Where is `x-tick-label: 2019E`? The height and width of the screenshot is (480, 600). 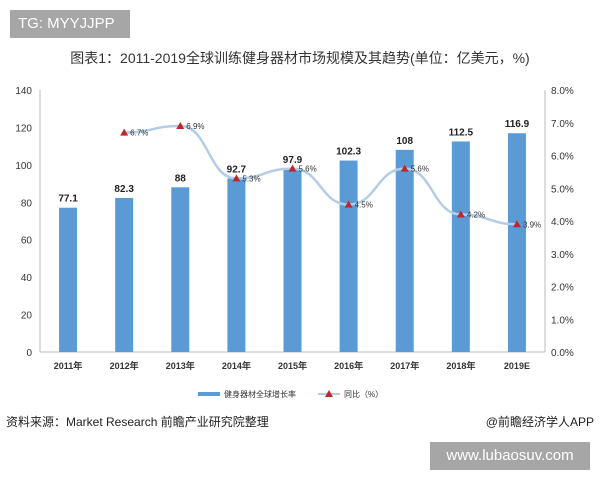 x-tick-label: 2019E is located at coordinates (517, 366).